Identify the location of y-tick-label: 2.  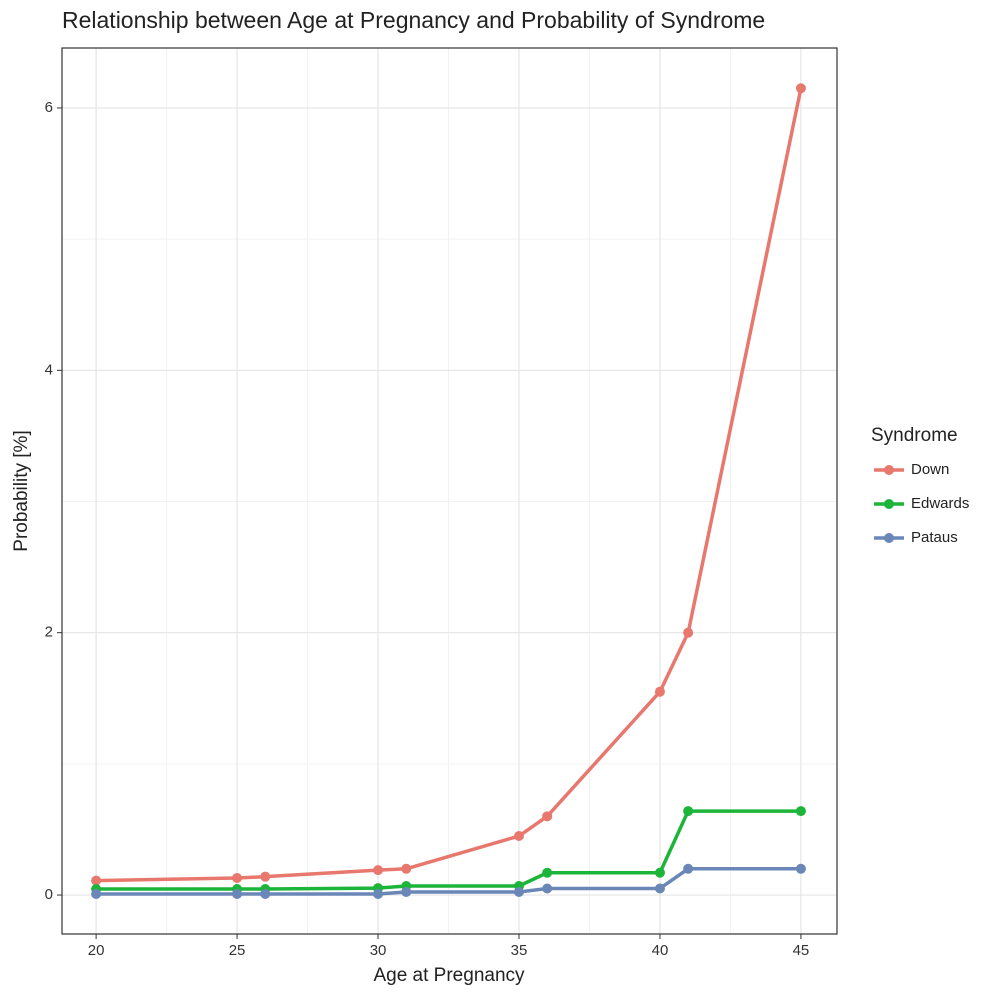
(49, 632).